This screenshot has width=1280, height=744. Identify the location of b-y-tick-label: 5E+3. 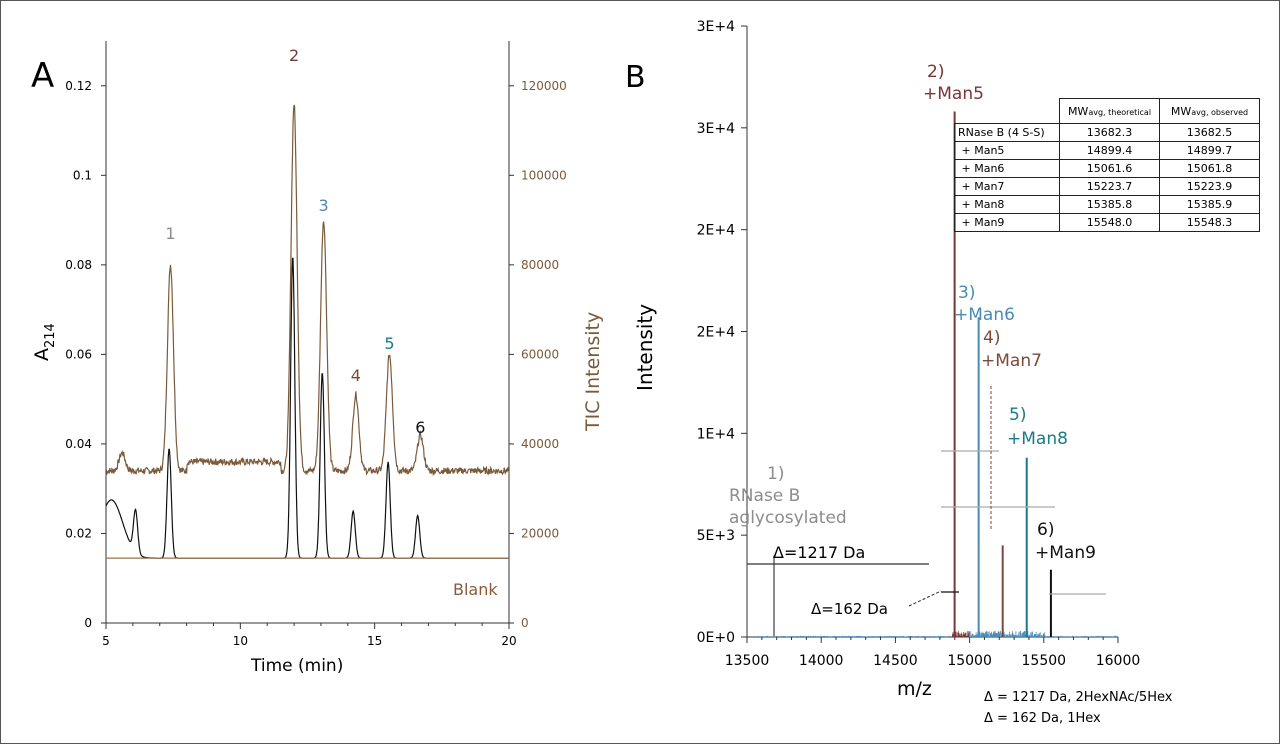
(716, 536).